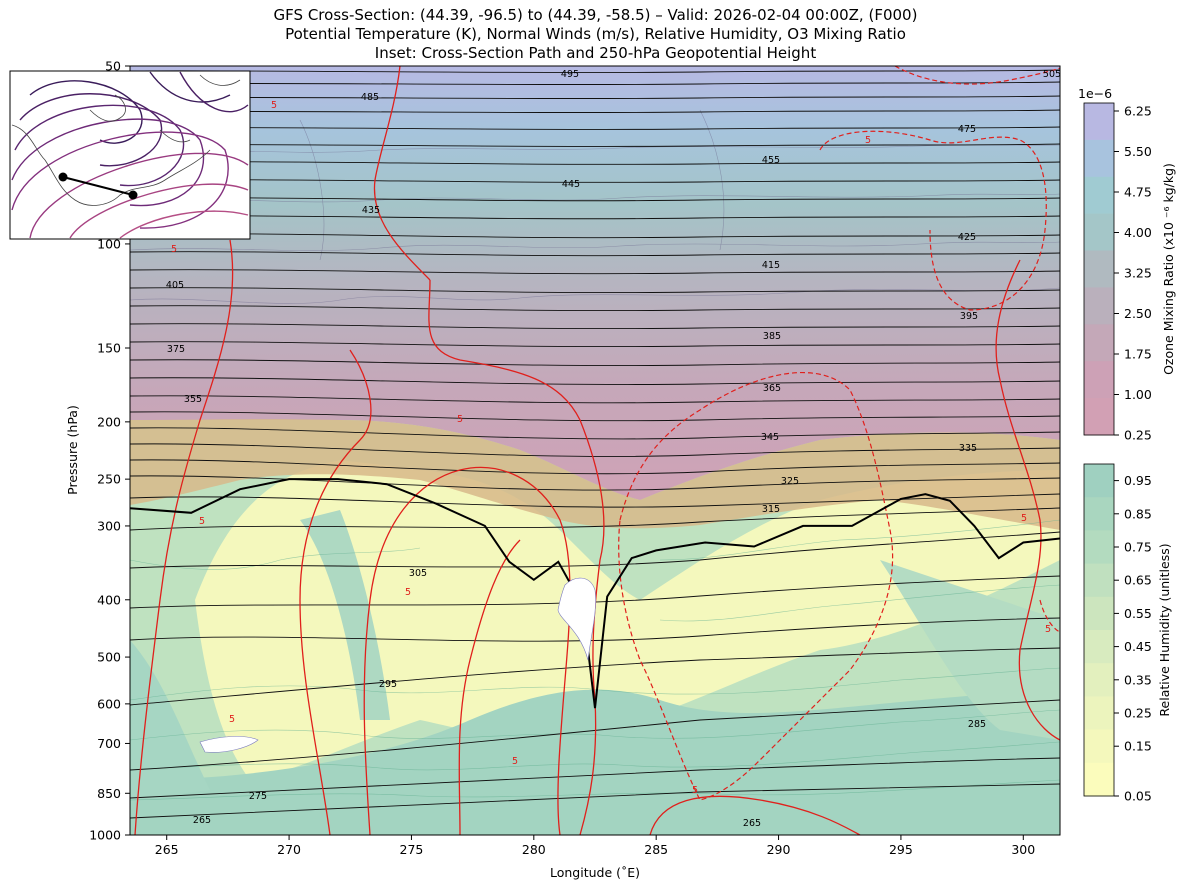  I want to click on isentrope-label: 355, so click(193, 399).